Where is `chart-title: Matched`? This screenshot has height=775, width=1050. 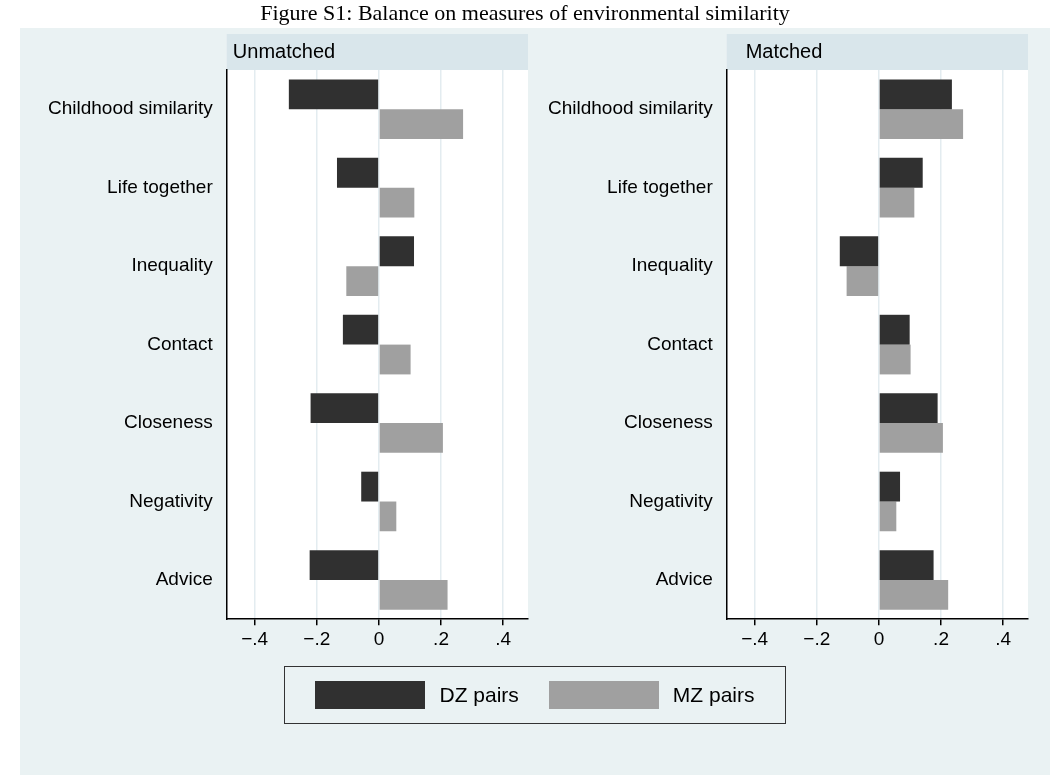
chart-title: Matched is located at coordinates (784, 50).